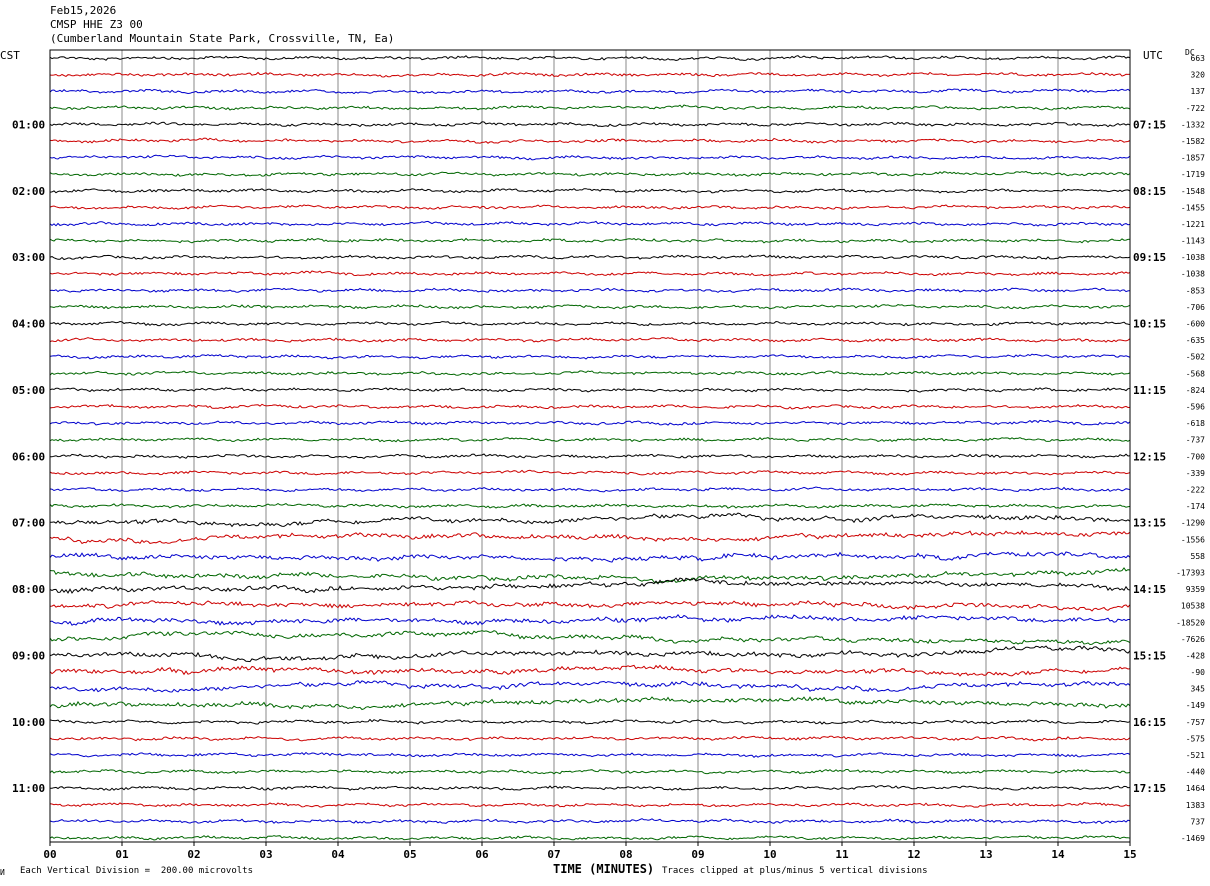 Image resolution: width=1210 pixels, height=886 pixels. Describe the element at coordinates (697, 854) in the screenshot. I see `x-tick-label: 09` at that location.